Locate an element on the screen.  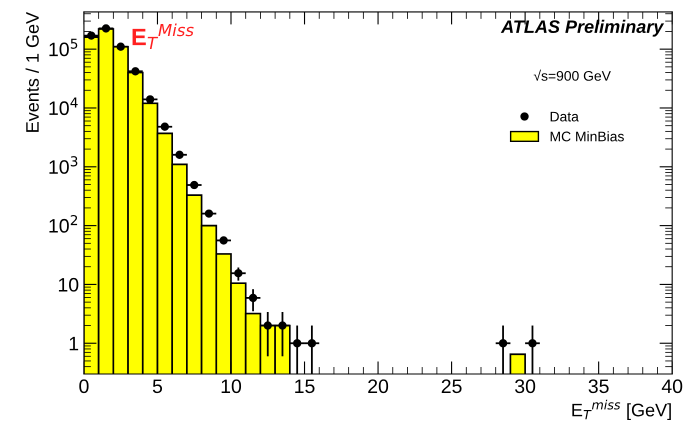
y-tick-label: 10$^{4}$ is located at coordinates (63, 107).